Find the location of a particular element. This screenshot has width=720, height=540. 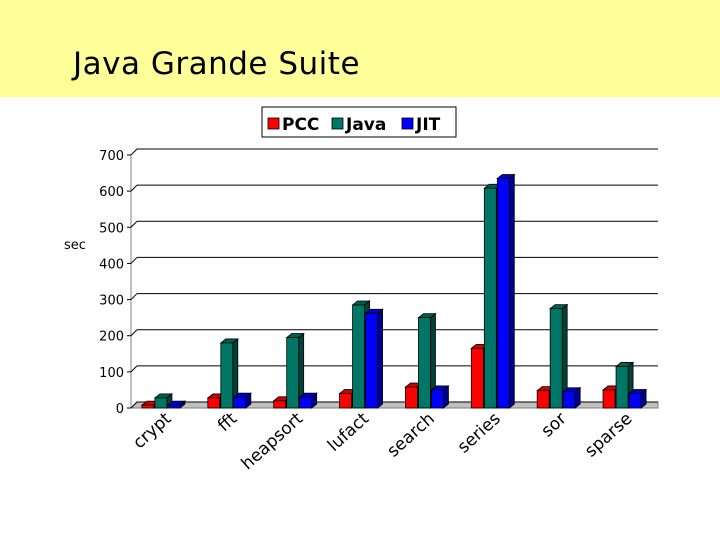

y-tick-label: 100 is located at coordinates (111, 373).